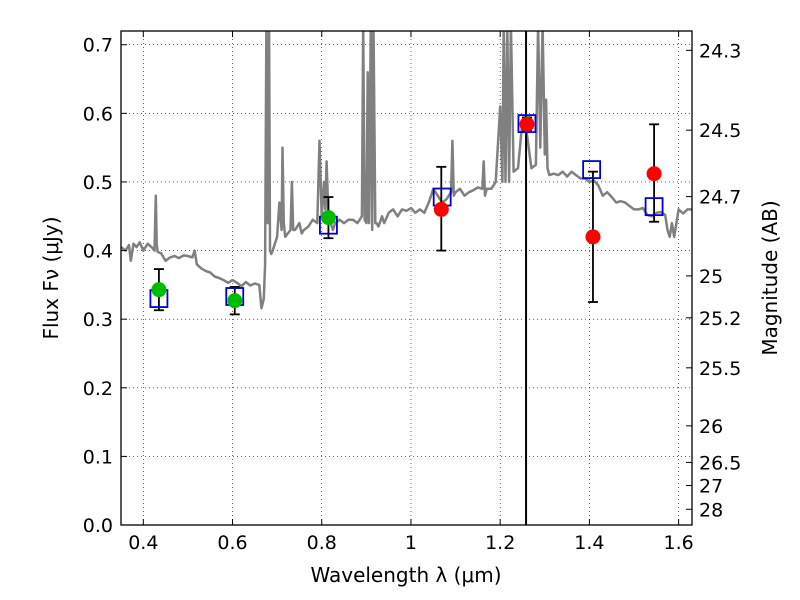  Describe the element at coordinates (98, 252) in the screenshot. I see `y-tick-label: 0.4` at that location.